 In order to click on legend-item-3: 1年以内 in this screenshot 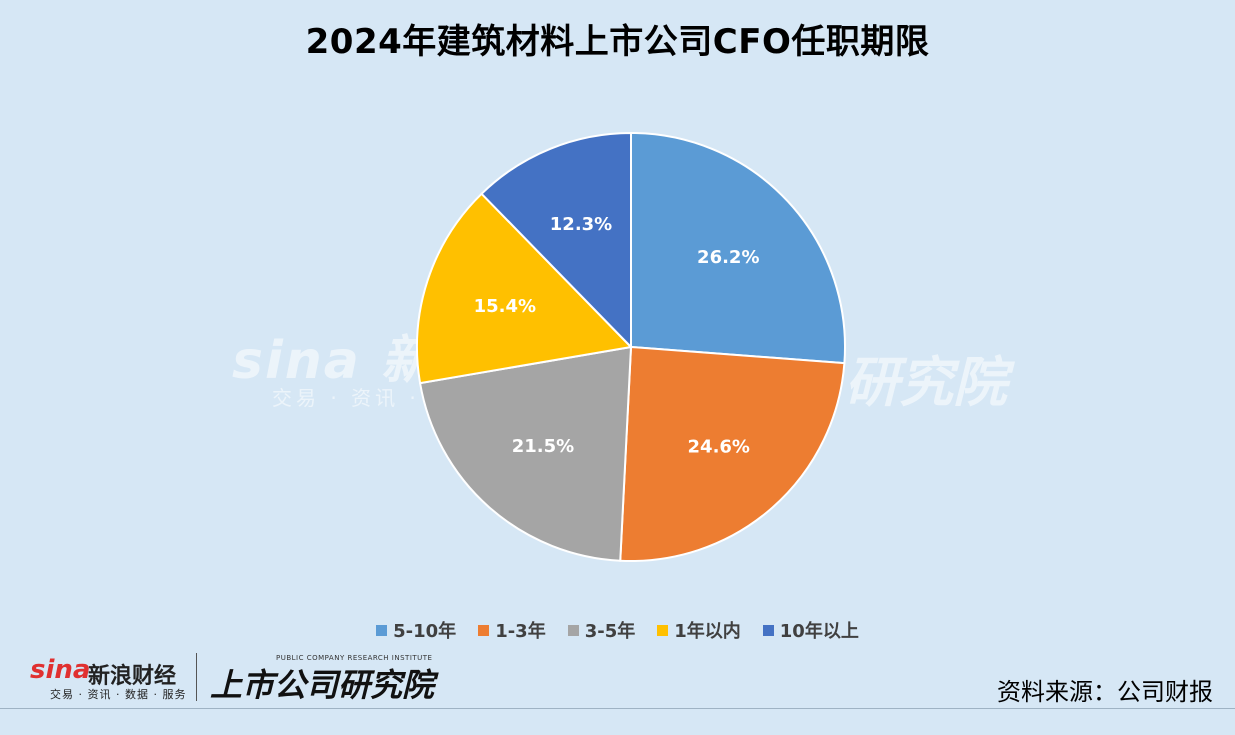, I will do `click(699, 630)`.